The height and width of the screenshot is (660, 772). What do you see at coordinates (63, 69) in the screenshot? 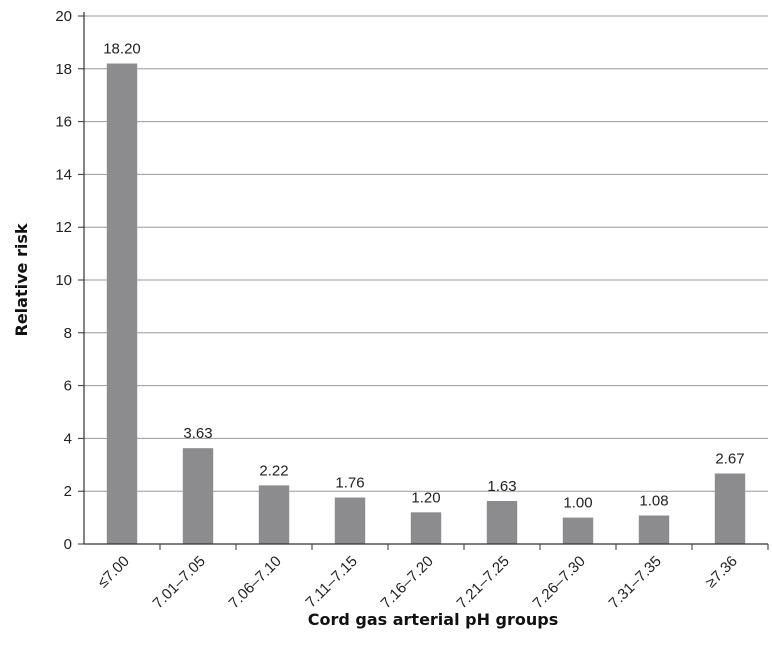
I see `y-tick-label: 18` at bounding box center [63, 69].